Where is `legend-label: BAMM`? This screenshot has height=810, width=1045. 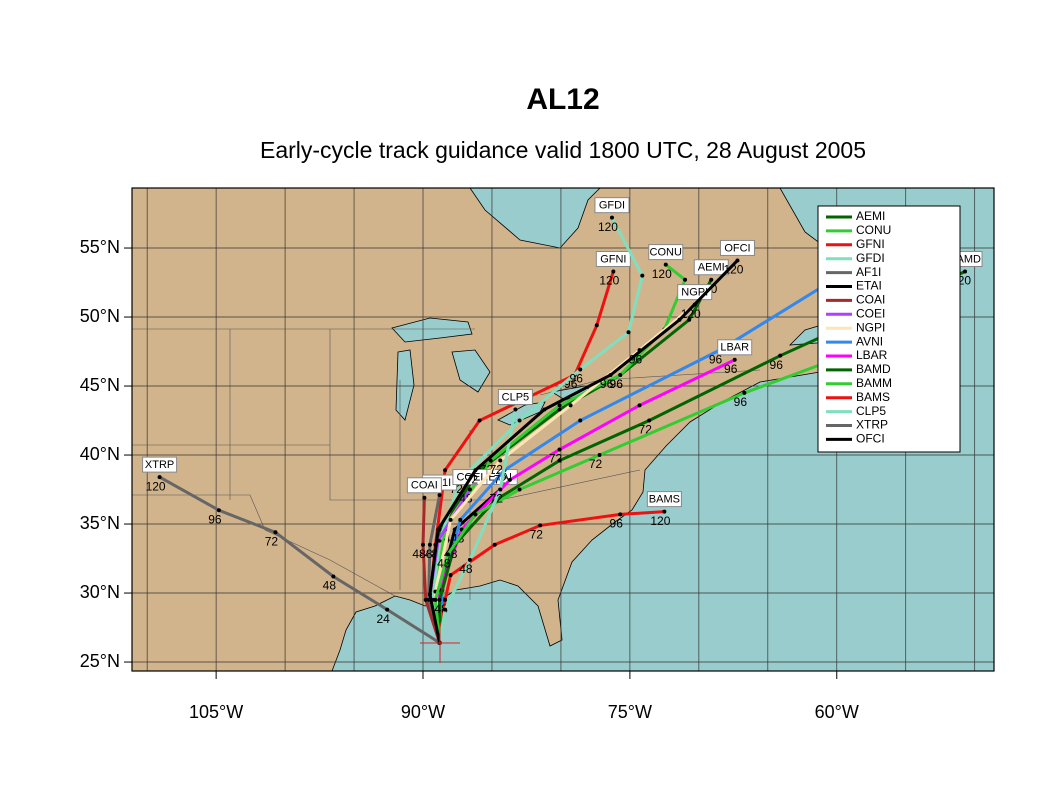 legend-label: BAMM is located at coordinates (874, 383).